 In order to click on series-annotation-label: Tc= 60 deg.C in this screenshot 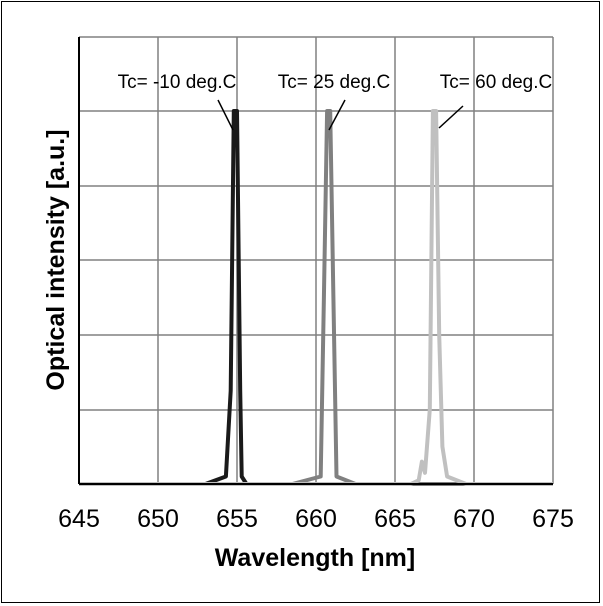, I will do `click(496, 82)`.